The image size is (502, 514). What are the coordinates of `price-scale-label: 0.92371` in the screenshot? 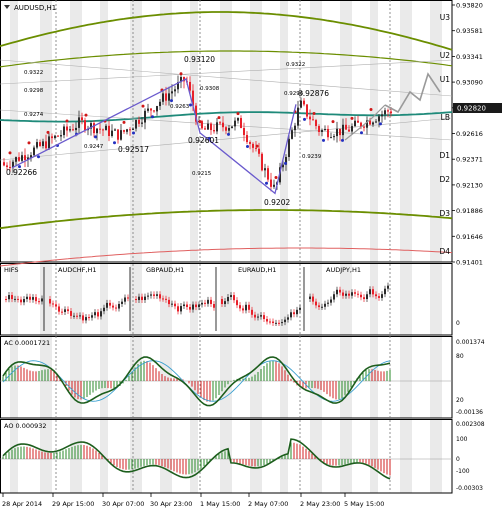 It's located at (469, 160).